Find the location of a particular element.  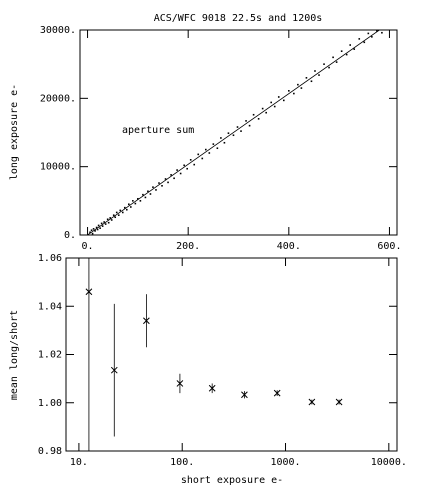

y-axis-label: long exposure e- is located at coordinates (14, 132).